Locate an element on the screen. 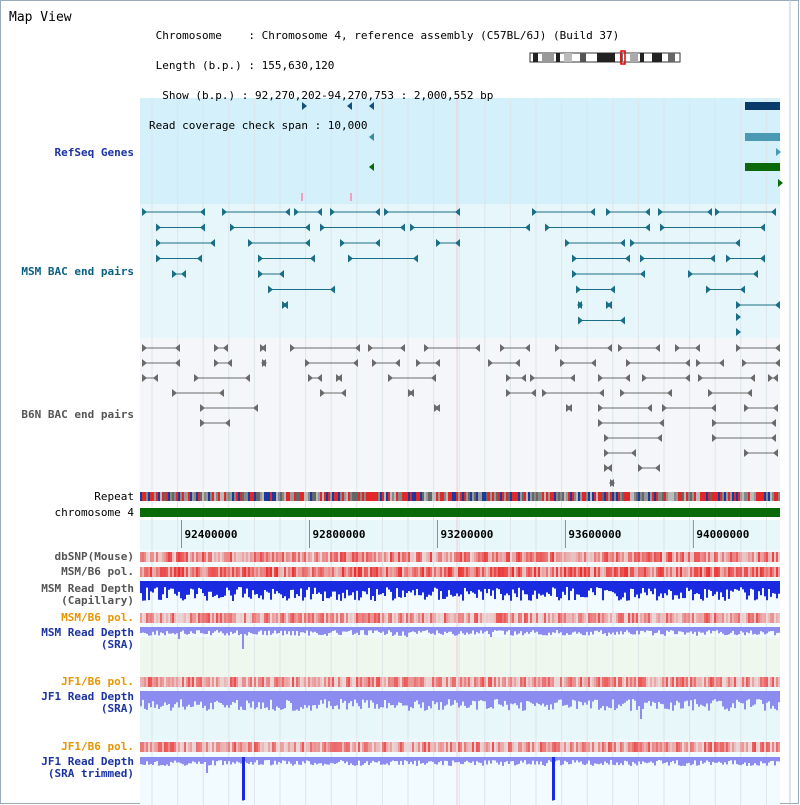 This screenshot has height=805, width=800. track-label-msm-read-depth-cap: MSM Read Depth (Capillary) is located at coordinates (87, 595).